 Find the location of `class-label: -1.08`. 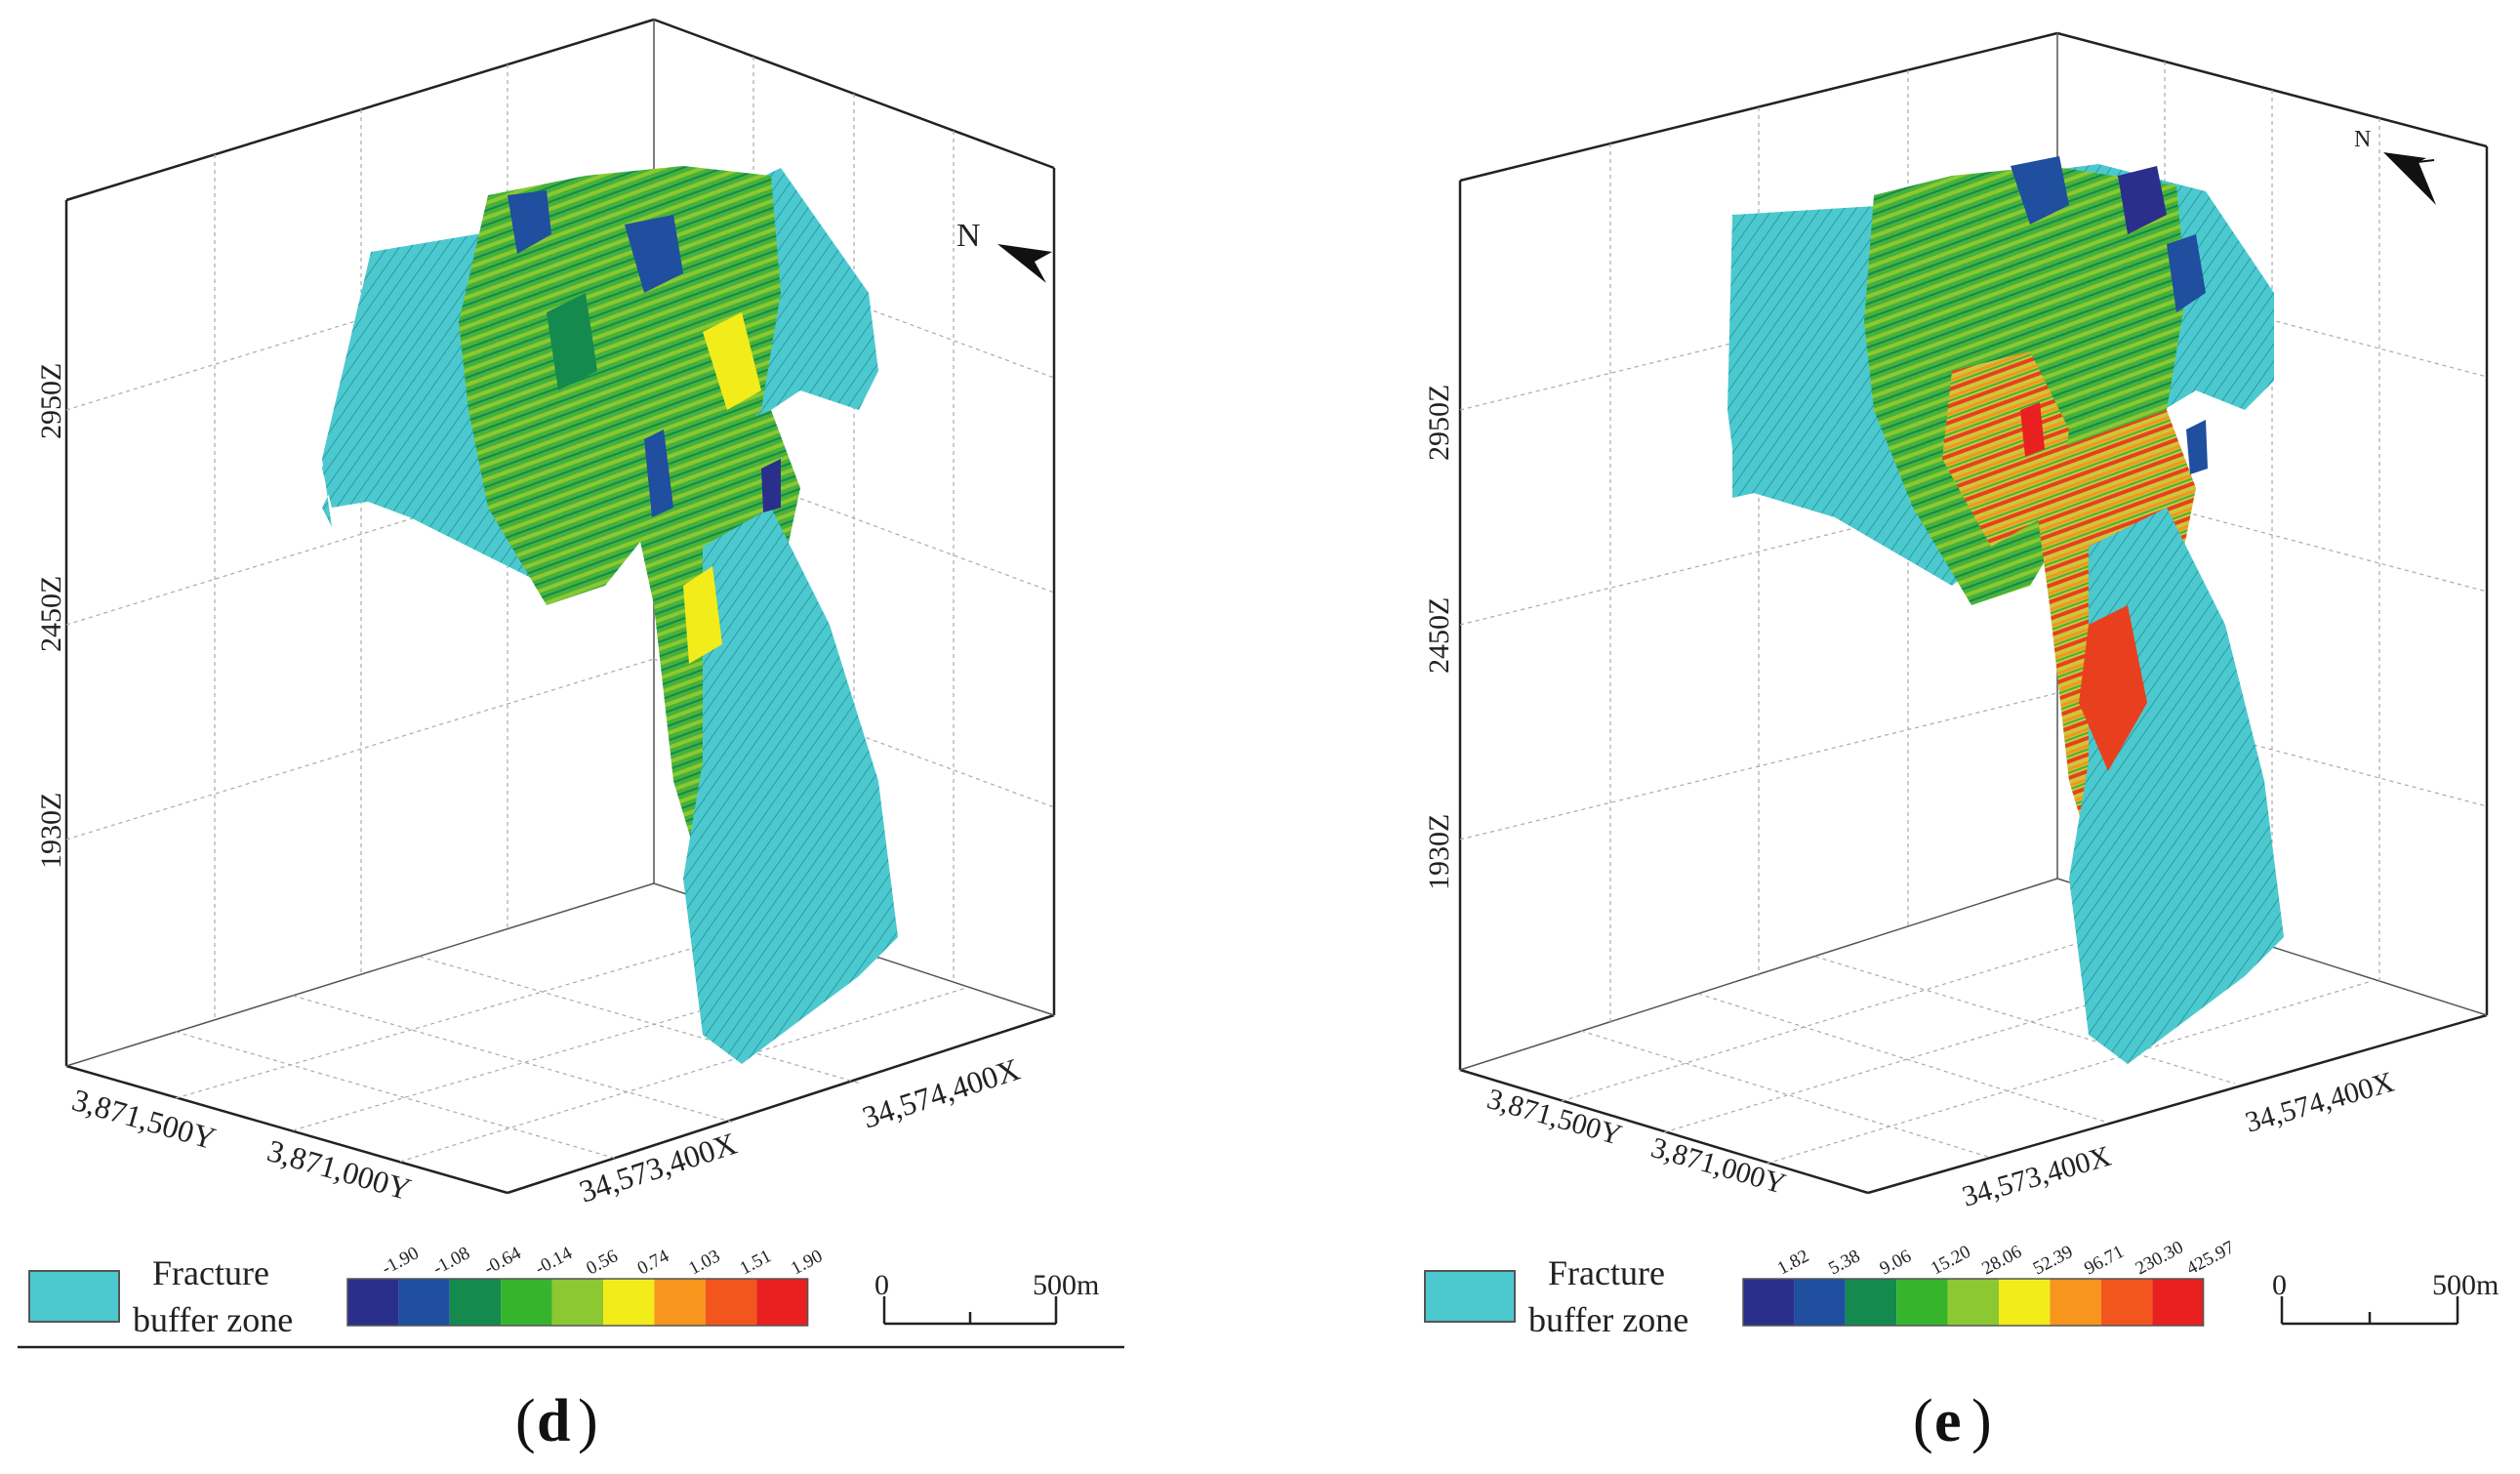

class-label: -1.08 is located at coordinates (451, 1261).